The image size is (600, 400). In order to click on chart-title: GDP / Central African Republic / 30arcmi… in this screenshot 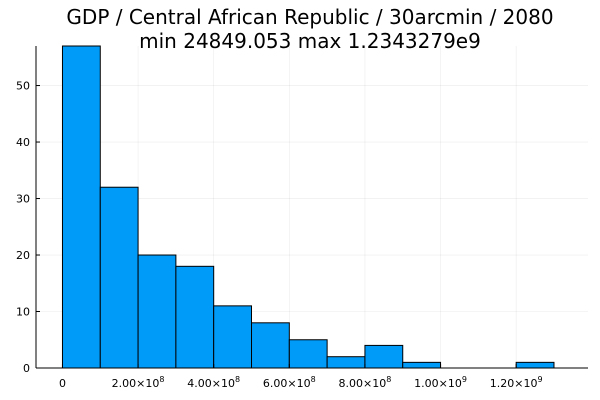, I will do `click(309, 17)`.